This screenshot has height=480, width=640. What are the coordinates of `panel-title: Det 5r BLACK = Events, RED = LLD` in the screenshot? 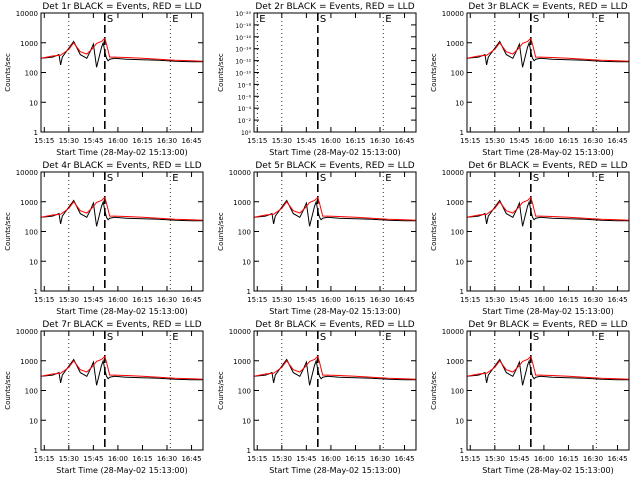 It's located at (334, 166).